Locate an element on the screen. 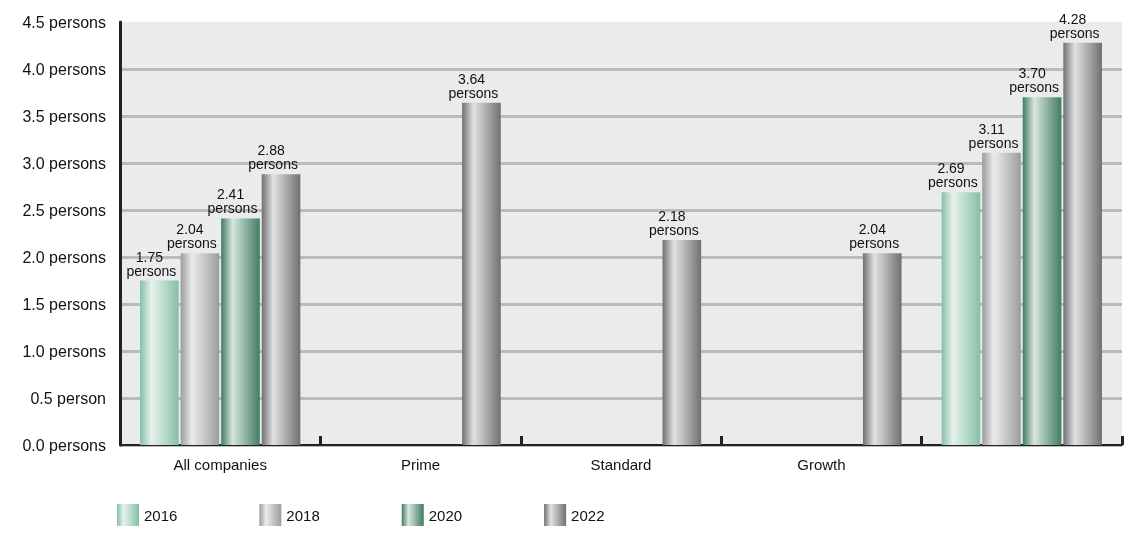  legend-label: 2016 is located at coordinates (161, 515).